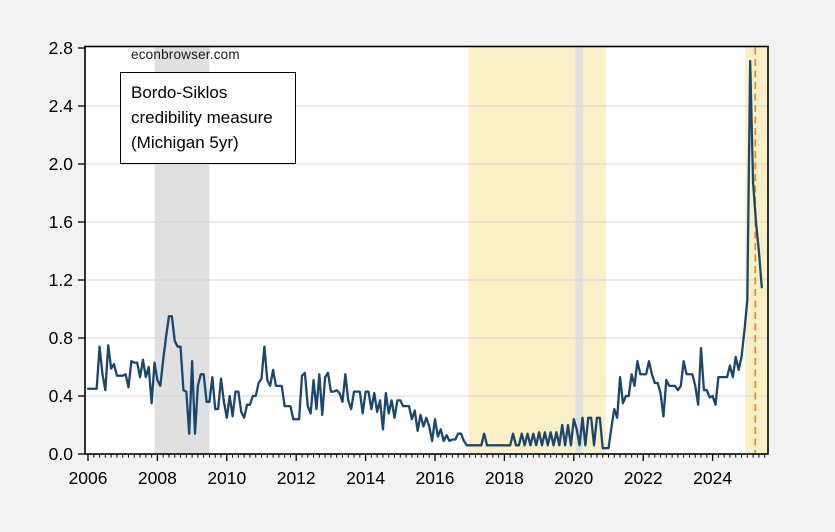  Describe the element at coordinates (61, 280) in the screenshot. I see `ytick-label-1.2: 1.2` at that location.